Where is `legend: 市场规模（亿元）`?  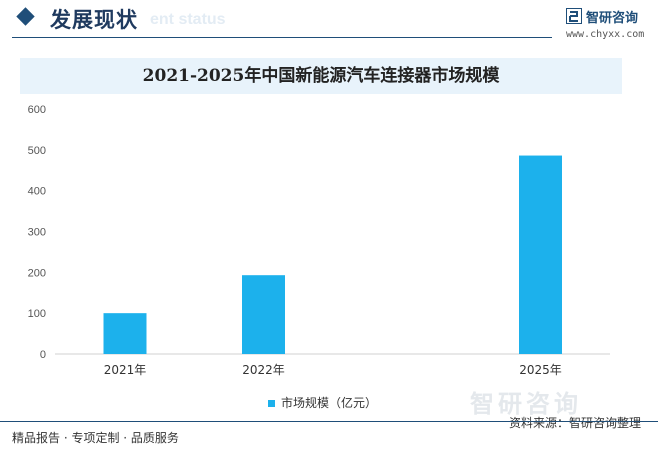 legend: 市场规模（亿元） is located at coordinates (322, 402).